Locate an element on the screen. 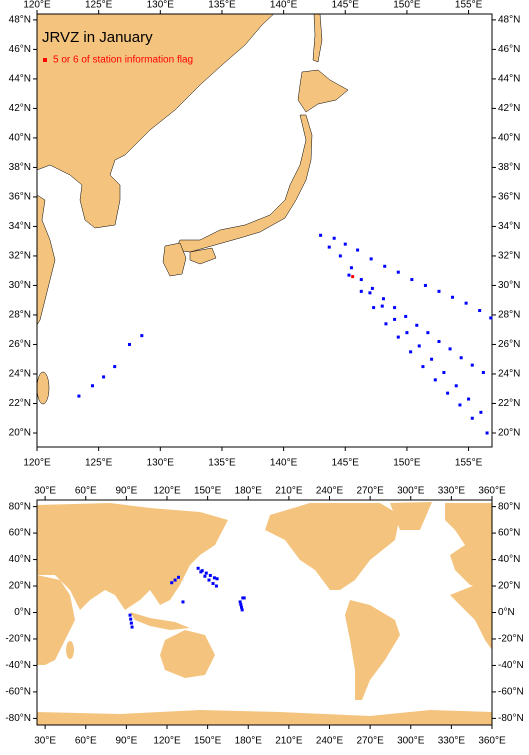  x-tick-label: 30°E is located at coordinates (45, 741).